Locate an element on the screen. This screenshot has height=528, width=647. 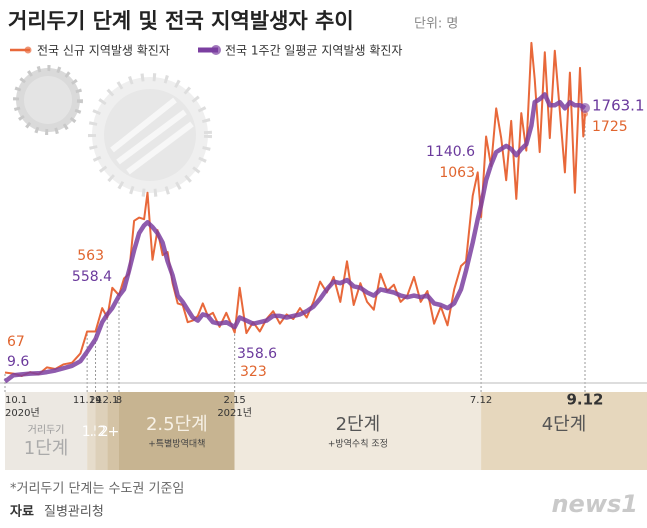
source: 질병관리청 is located at coordinates (74, 512).